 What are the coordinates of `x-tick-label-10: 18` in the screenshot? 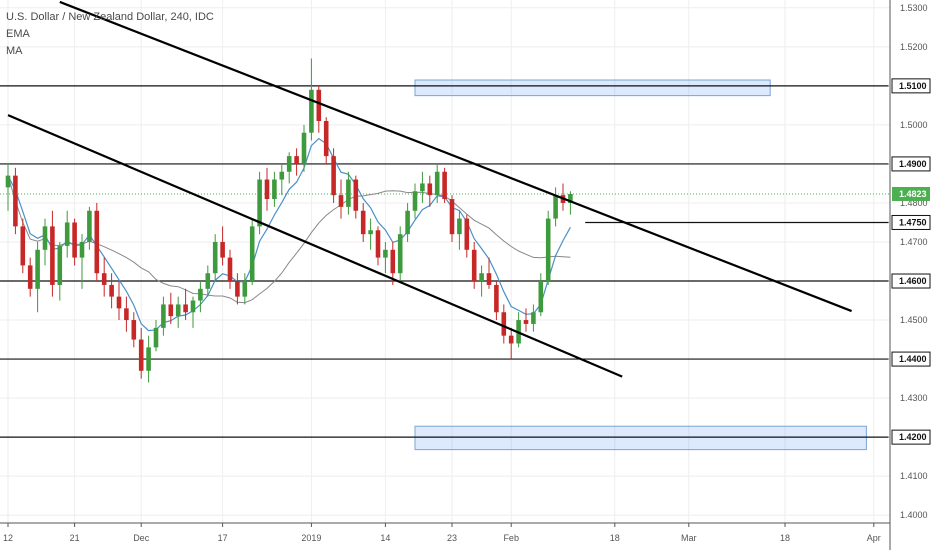 It's located at (785, 538).